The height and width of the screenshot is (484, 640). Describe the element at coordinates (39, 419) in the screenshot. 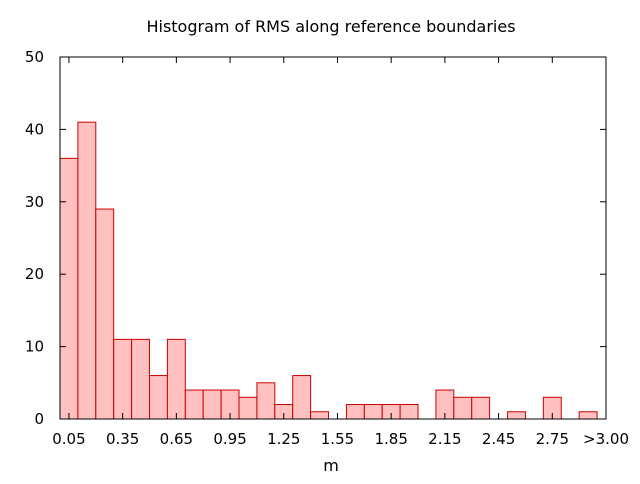

I see `y-tick-label: 0` at that location.